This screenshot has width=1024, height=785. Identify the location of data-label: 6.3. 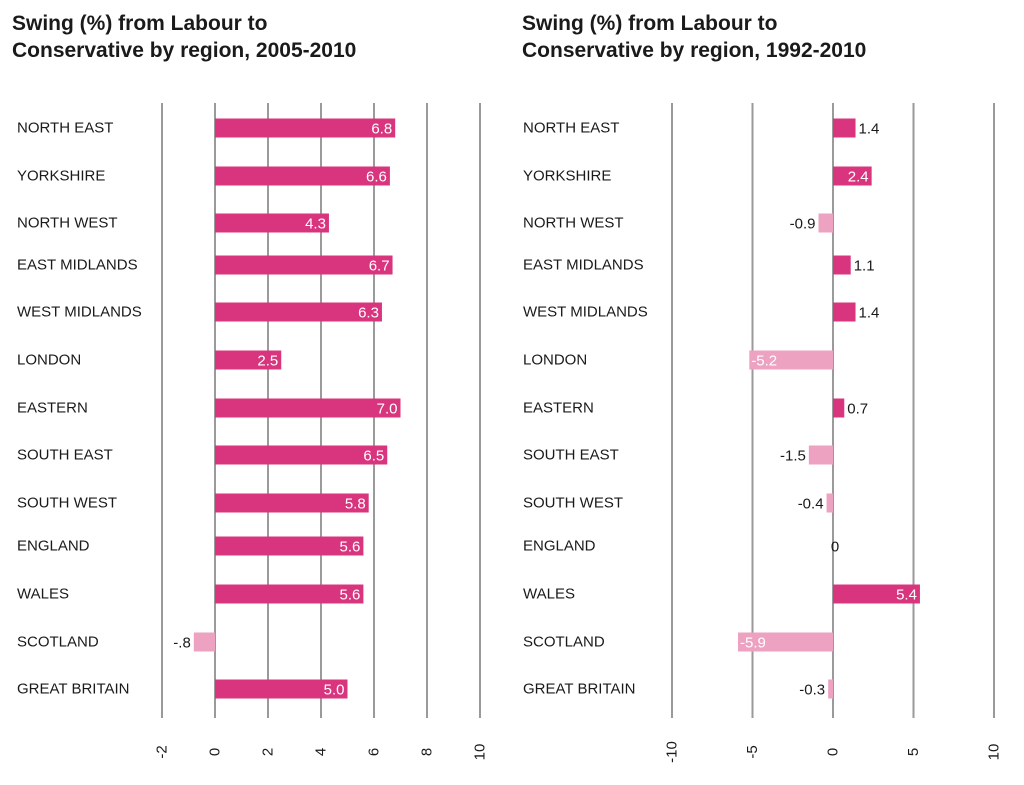
(368, 313).